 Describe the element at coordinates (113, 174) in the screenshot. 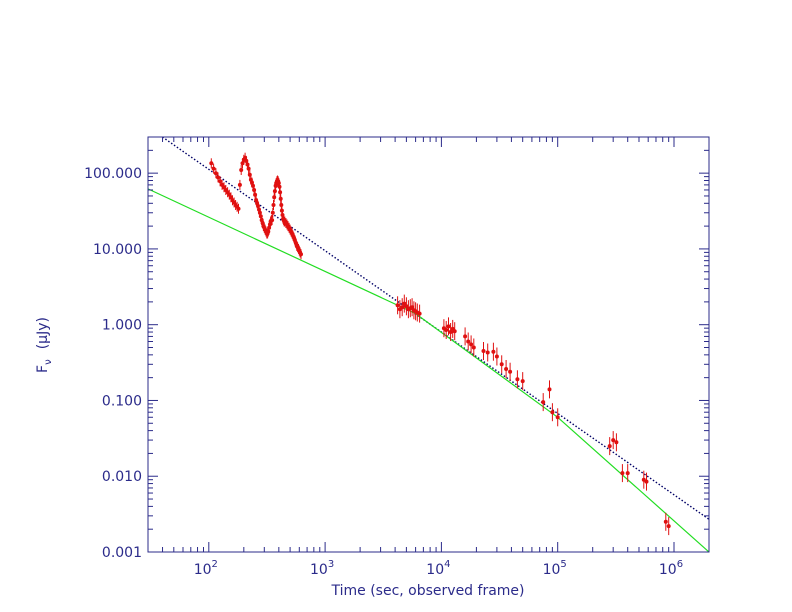

I see `y-tick-label: 100.000` at that location.